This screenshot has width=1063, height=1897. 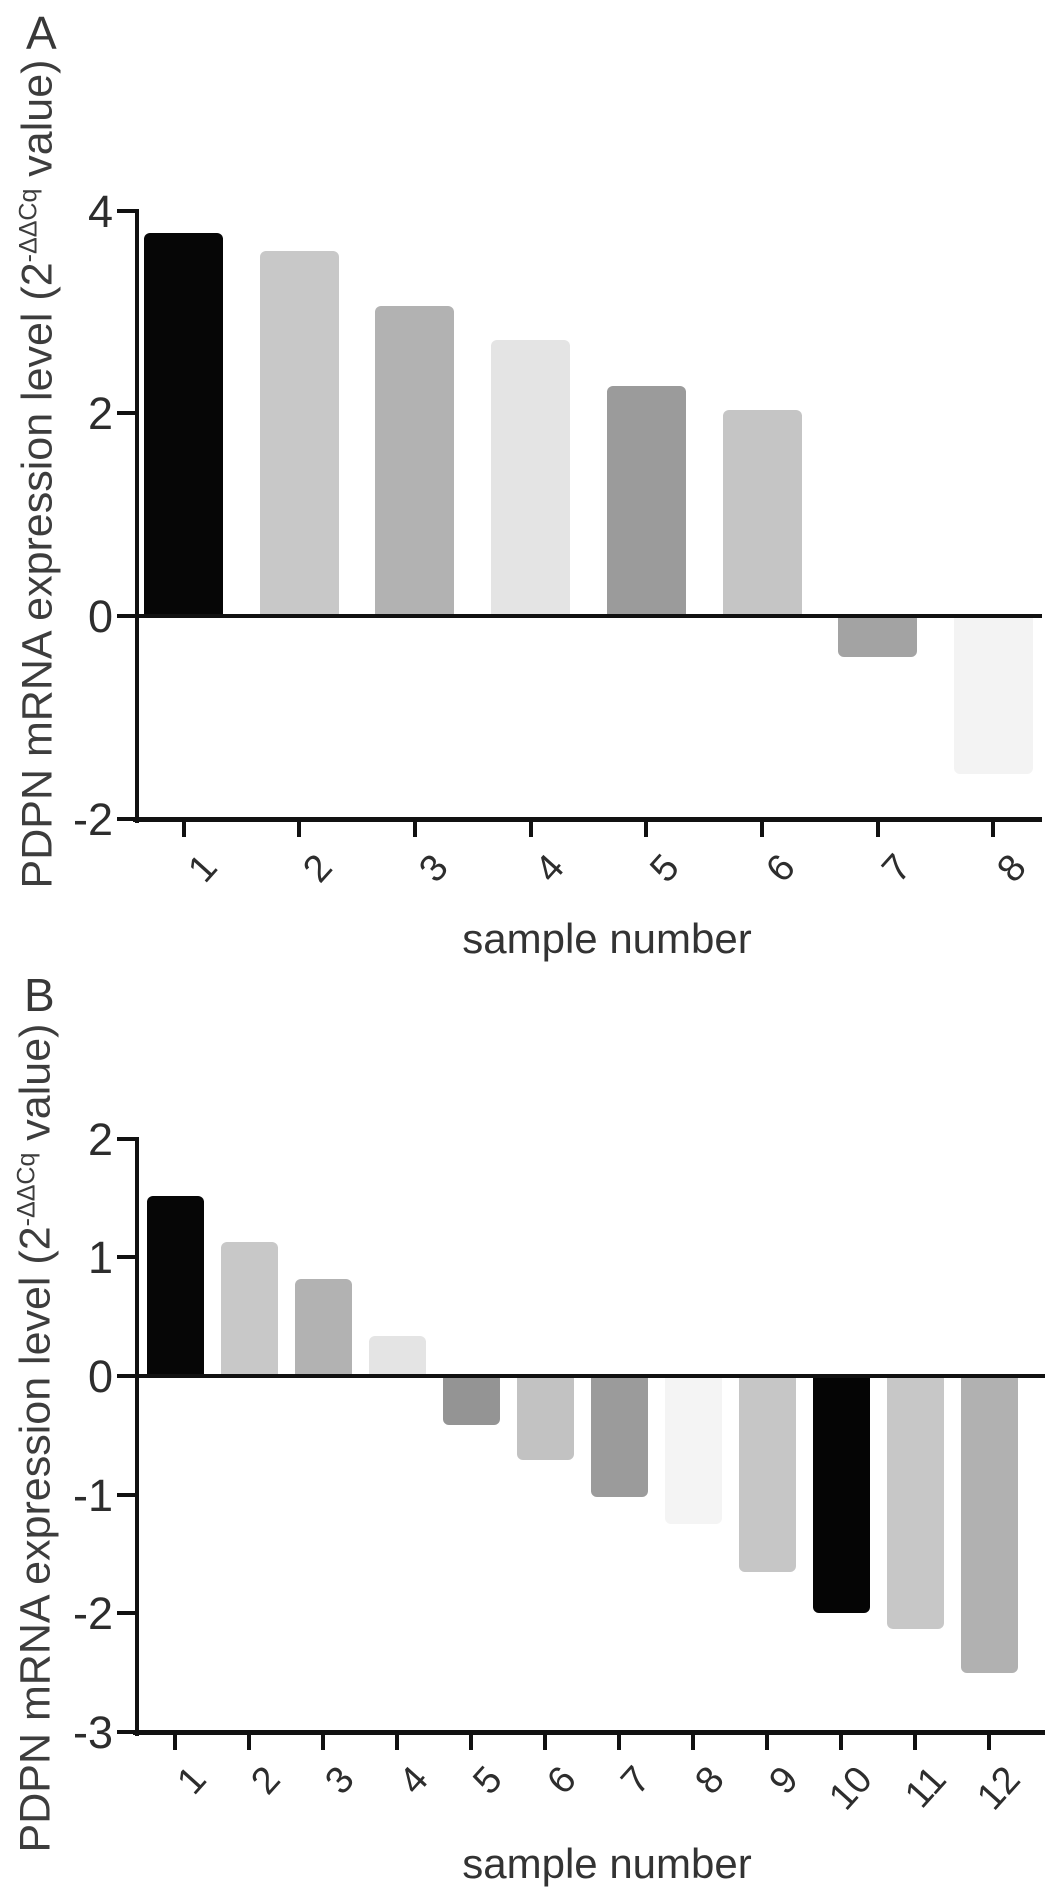 What do you see at coordinates (126, 818) in the screenshot?
I see `panel-a-y-tick--2` at bounding box center [126, 818].